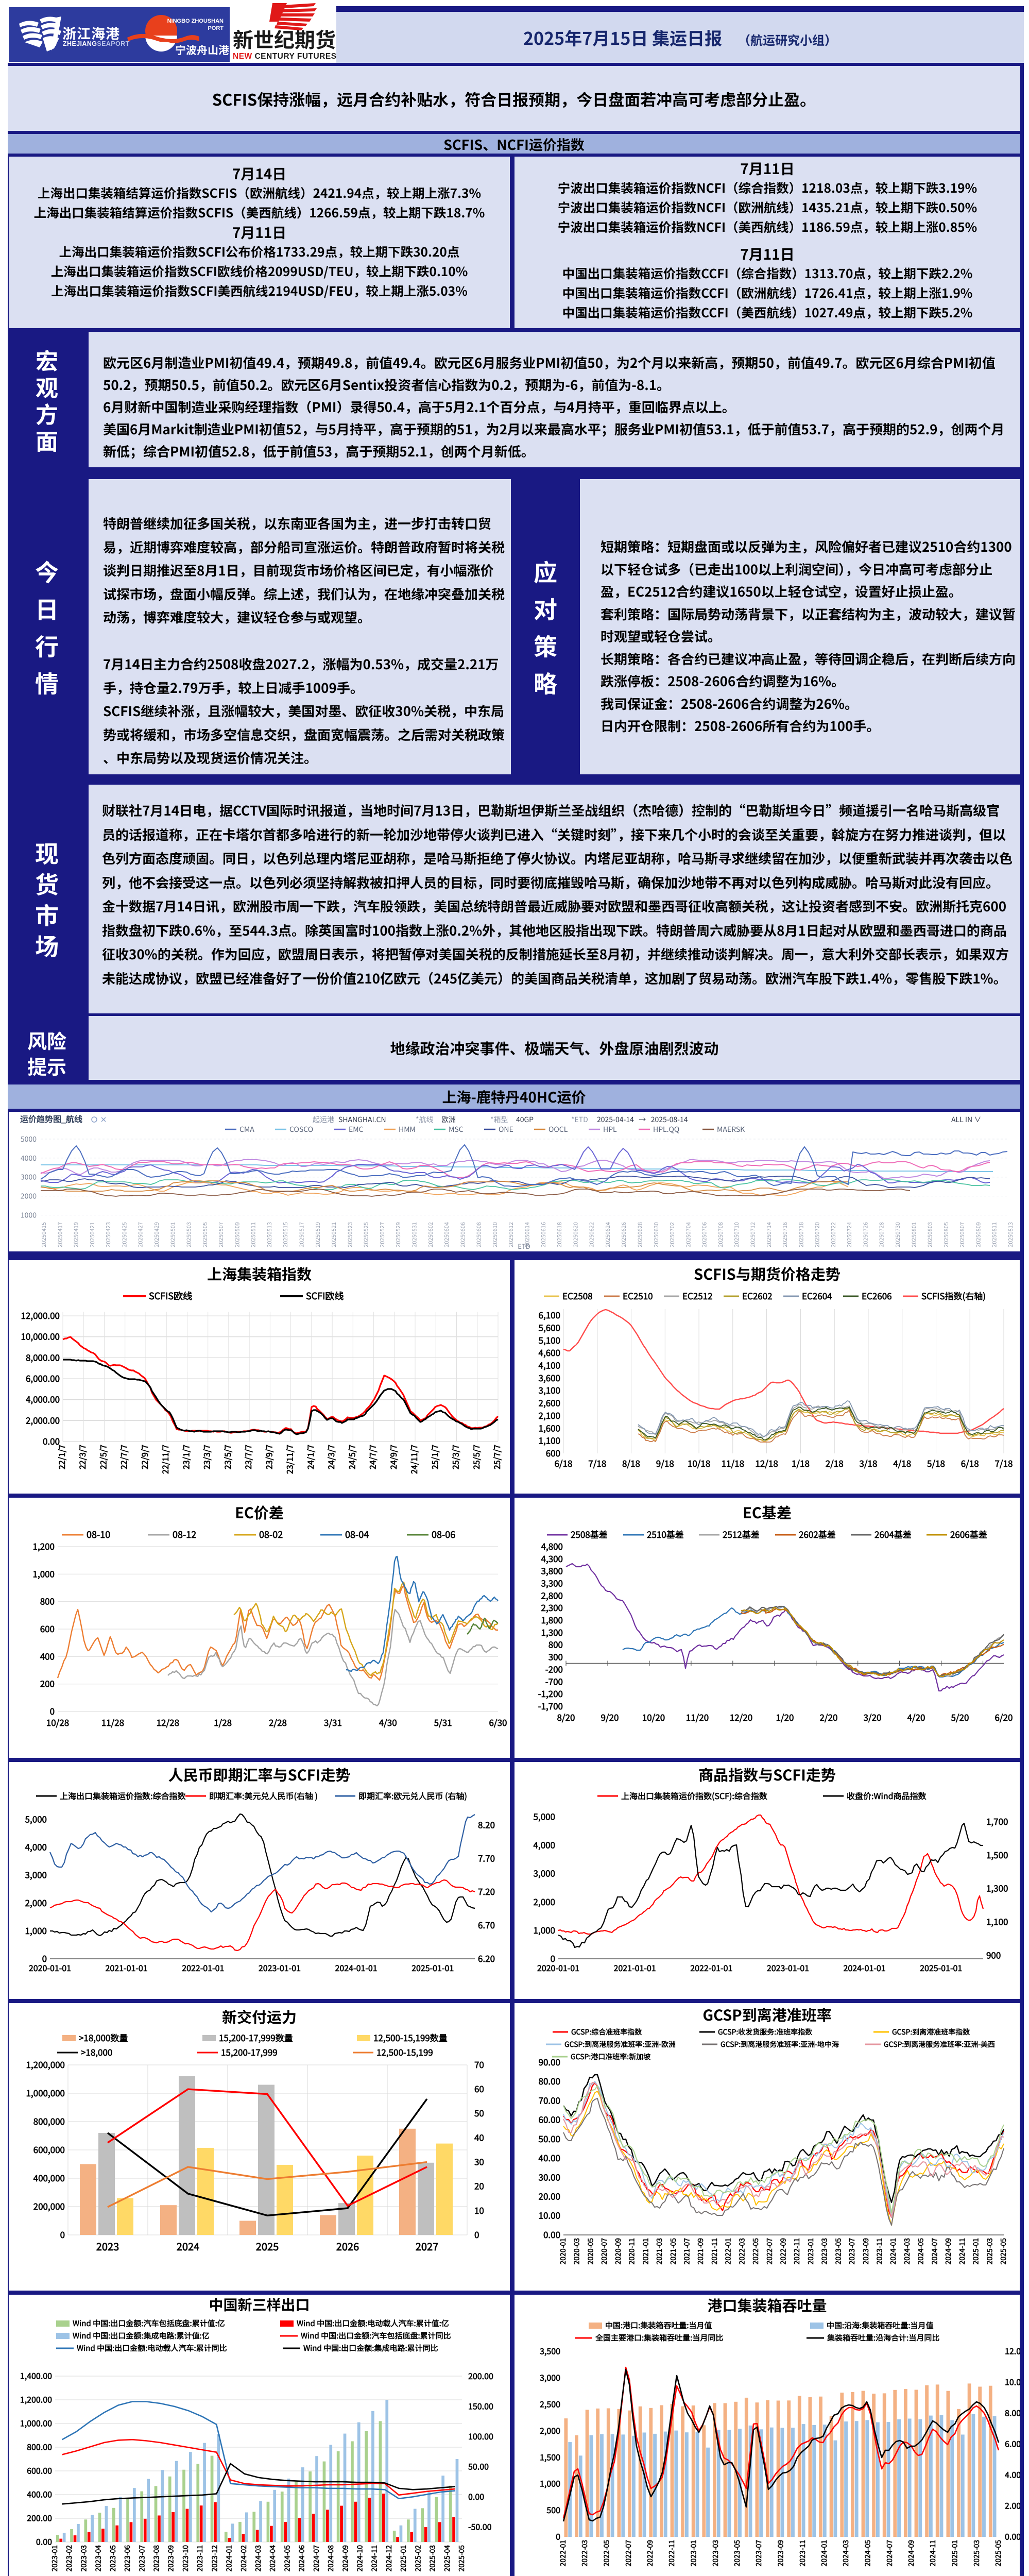  I want to click on svg-text: 1,800, so click(552, 1619).